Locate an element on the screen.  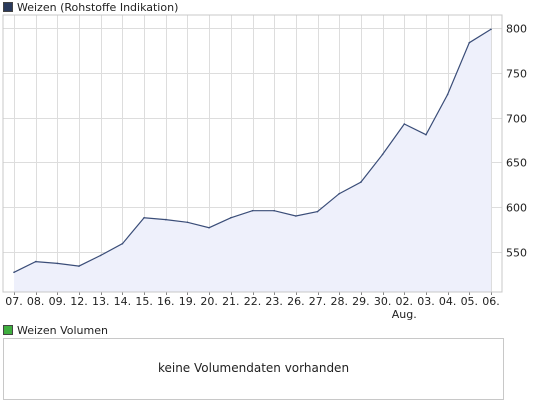
x-tick-label: 28. is located at coordinates (339, 301).